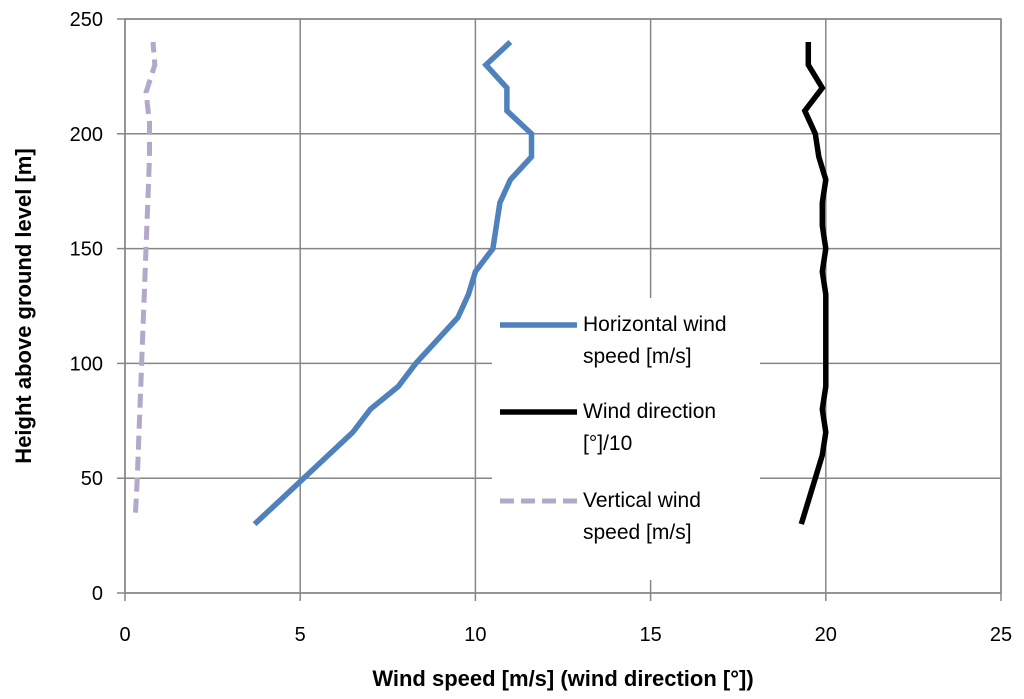  I want to click on y-tick-label: 50, so click(92, 479).